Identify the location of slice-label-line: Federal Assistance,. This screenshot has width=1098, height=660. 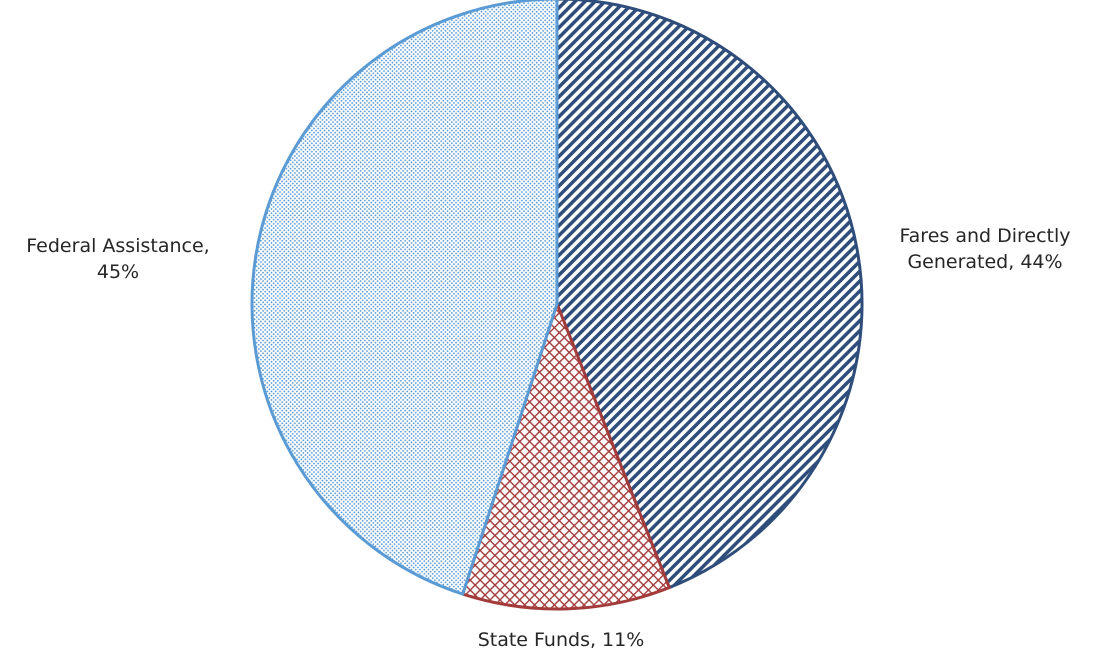
(117, 246).